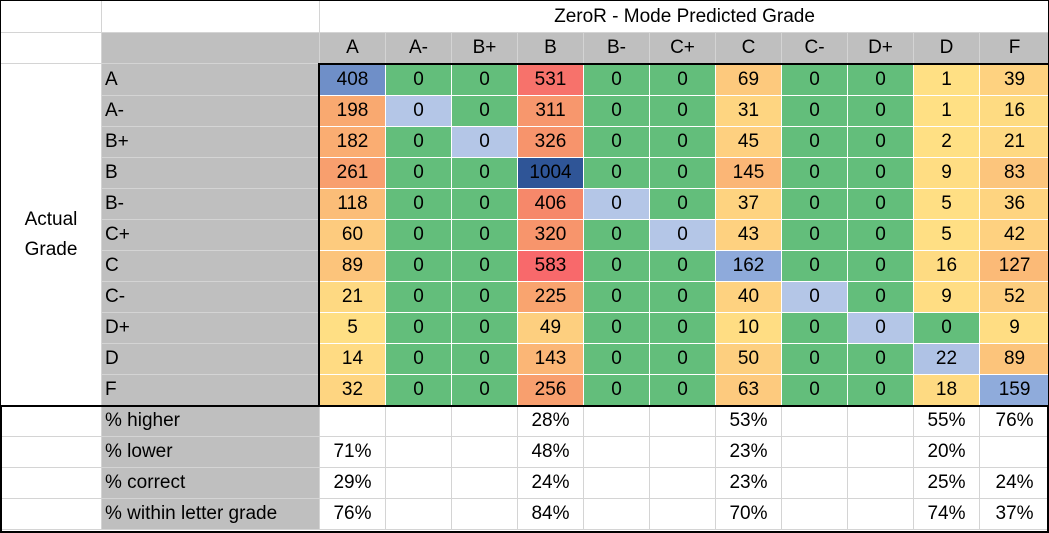 The height and width of the screenshot is (533, 1049). I want to click on matrix-cell: 22, so click(947, 359).